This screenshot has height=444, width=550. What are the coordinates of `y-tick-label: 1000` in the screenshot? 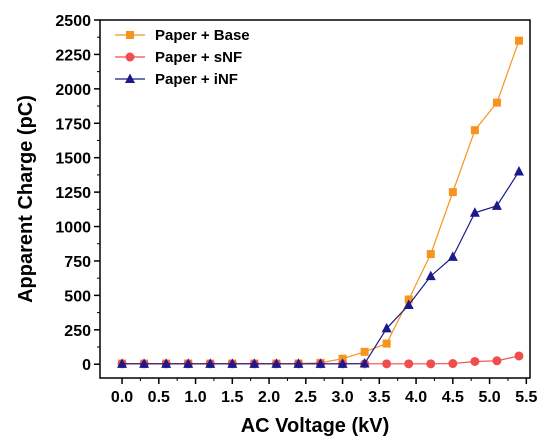 It's located at (73, 228).